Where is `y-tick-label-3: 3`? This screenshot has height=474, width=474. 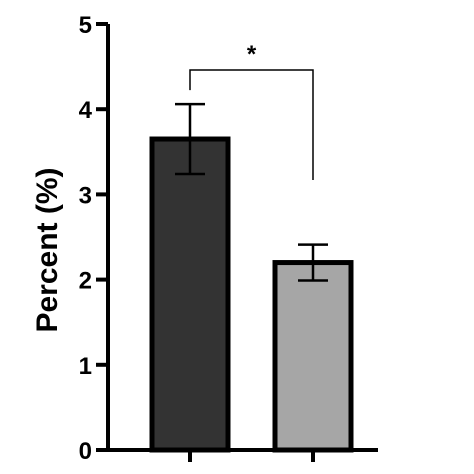 y-tick-label-3: 3 is located at coordinates (85, 195).